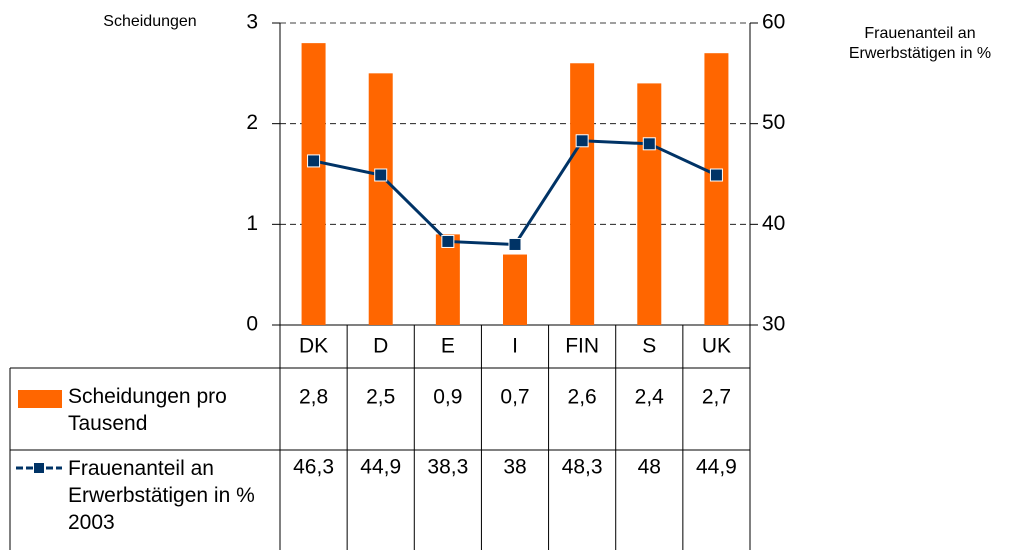  I want to click on y-tick-label: 3, so click(252, 22).